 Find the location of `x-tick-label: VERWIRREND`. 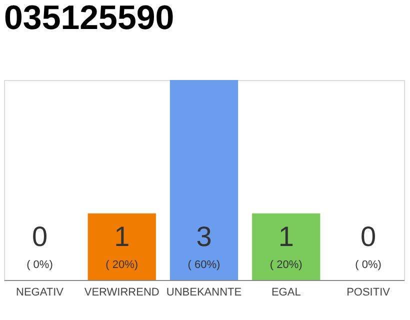

x-tick-label: VERWIRREND is located at coordinates (122, 292).